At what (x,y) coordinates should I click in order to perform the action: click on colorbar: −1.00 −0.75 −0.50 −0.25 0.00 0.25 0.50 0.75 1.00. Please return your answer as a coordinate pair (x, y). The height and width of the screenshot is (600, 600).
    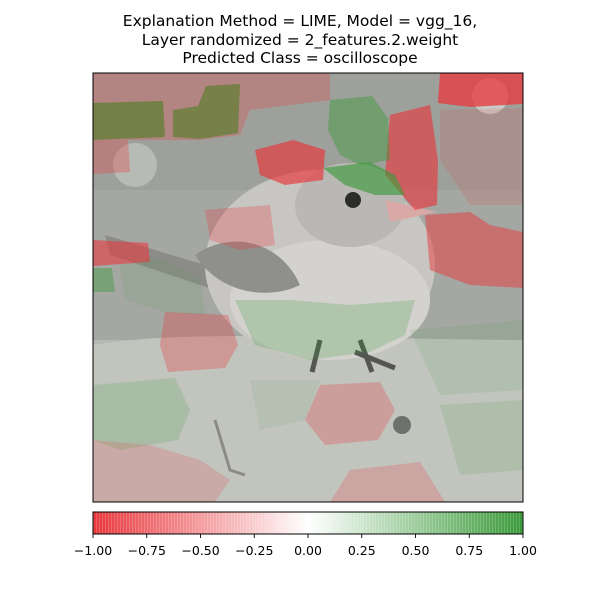
    Looking at the image, I should click on (305, 534).